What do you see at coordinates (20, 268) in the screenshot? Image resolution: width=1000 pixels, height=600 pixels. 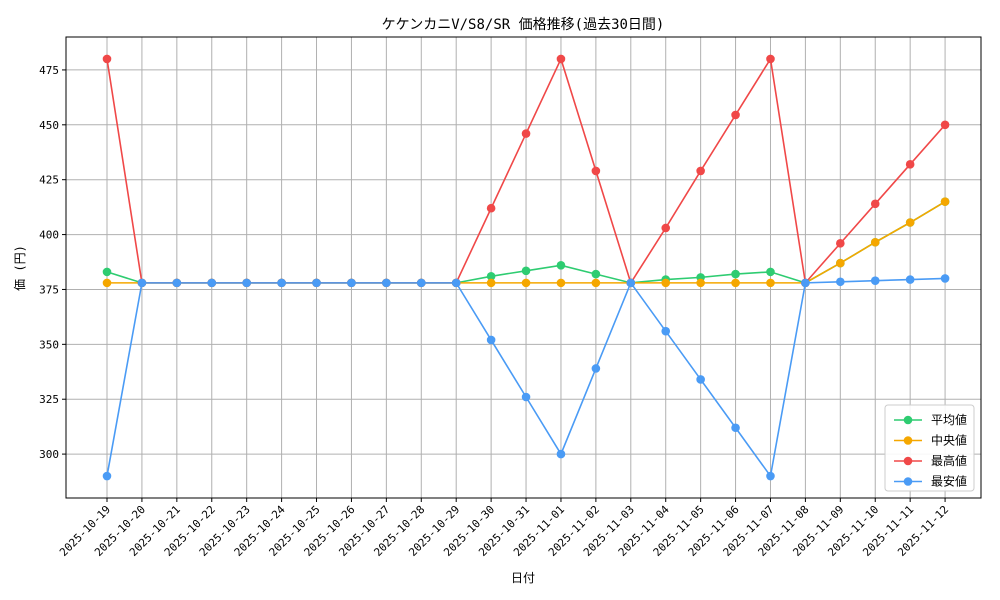 I see `y-axis-label: 価 (円)` at bounding box center [20, 268].